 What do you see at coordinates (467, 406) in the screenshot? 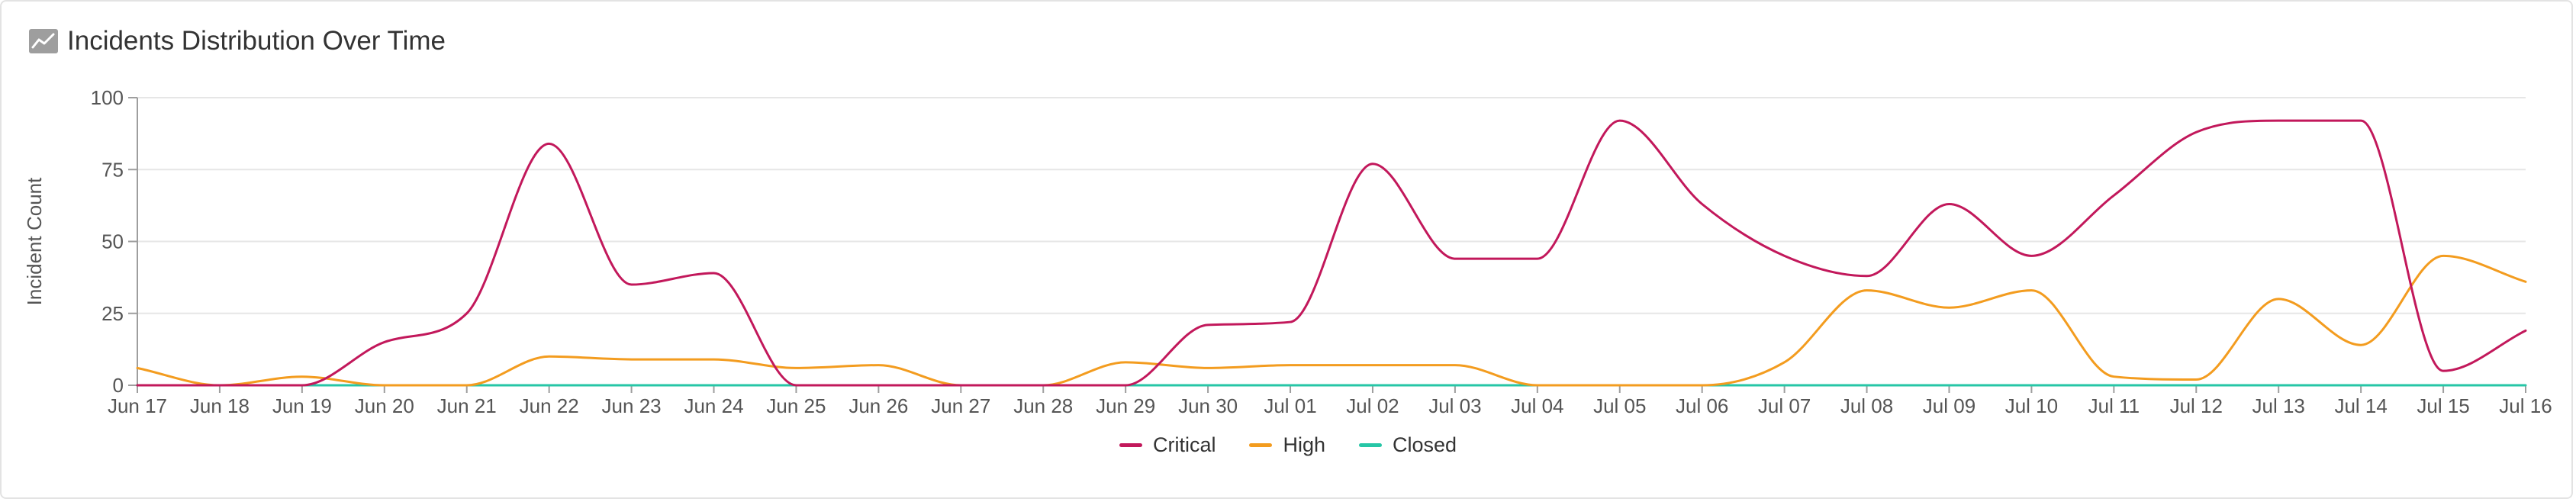
I see `x-tick-label: Jun 21` at bounding box center [467, 406].